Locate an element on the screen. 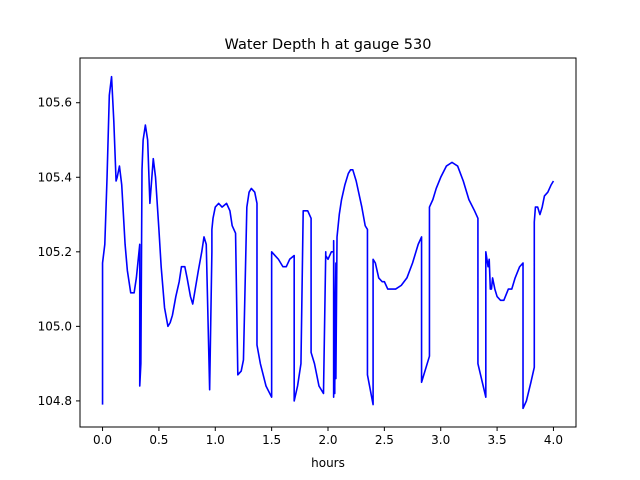 The image size is (640, 480). x-tick-label: 0.0 is located at coordinates (102, 440).